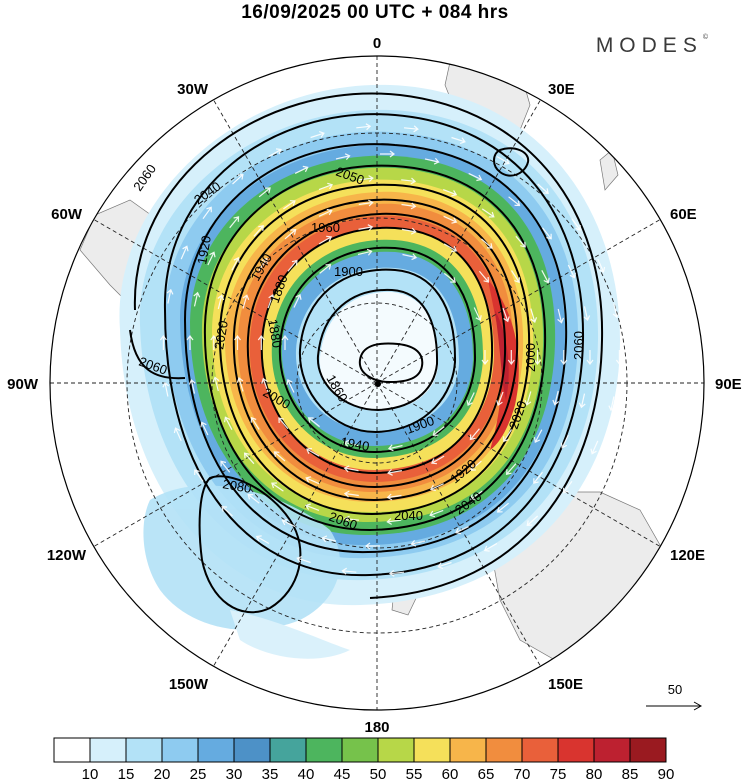 This screenshot has height=782, width=750. Describe the element at coordinates (157, 354) in the screenshot. I see `contour-2060-left` at that location.